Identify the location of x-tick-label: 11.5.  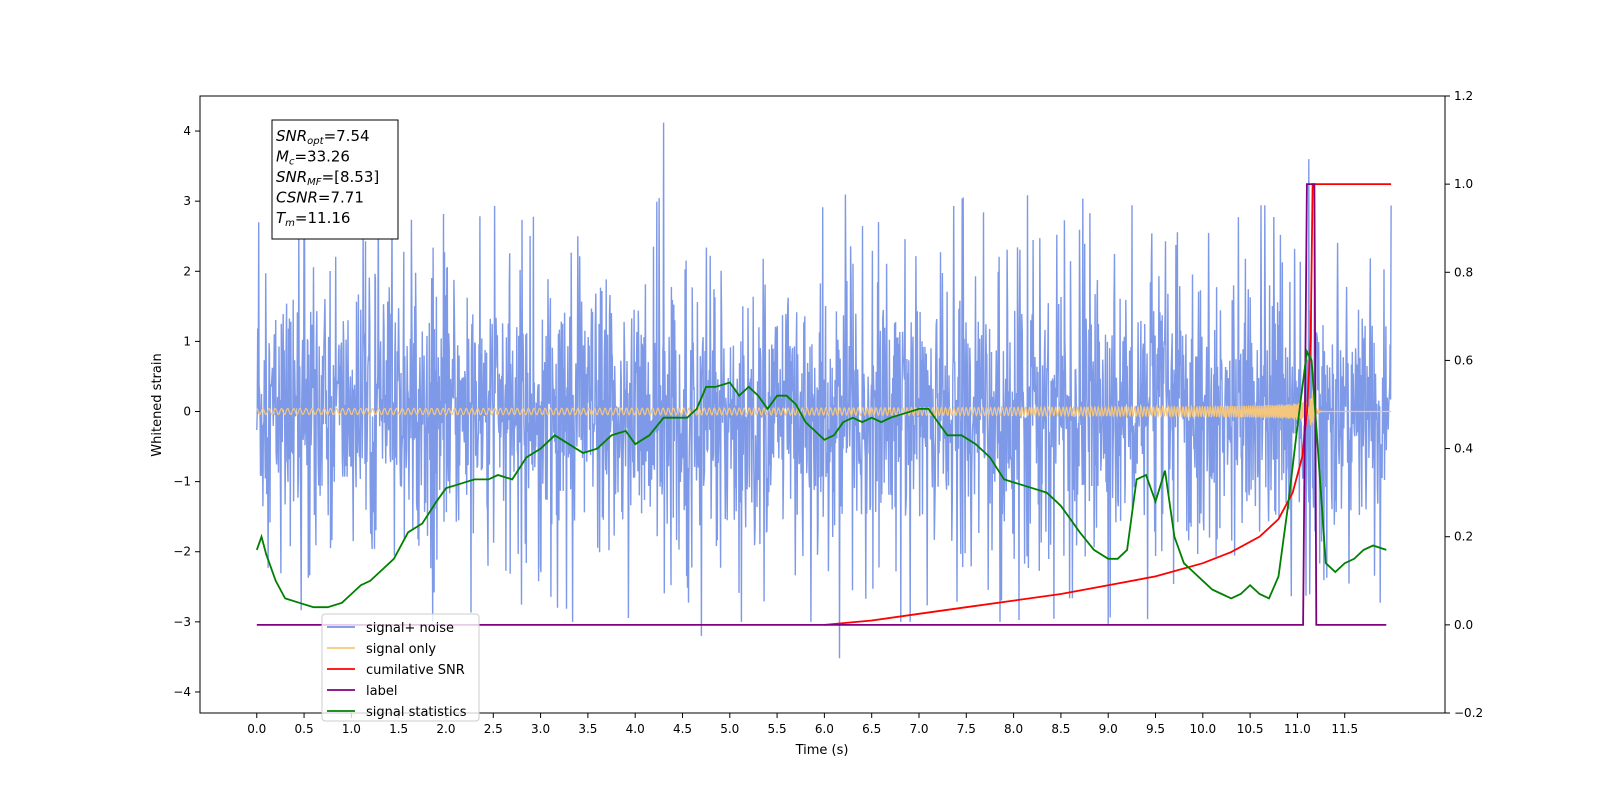
(1344, 729).